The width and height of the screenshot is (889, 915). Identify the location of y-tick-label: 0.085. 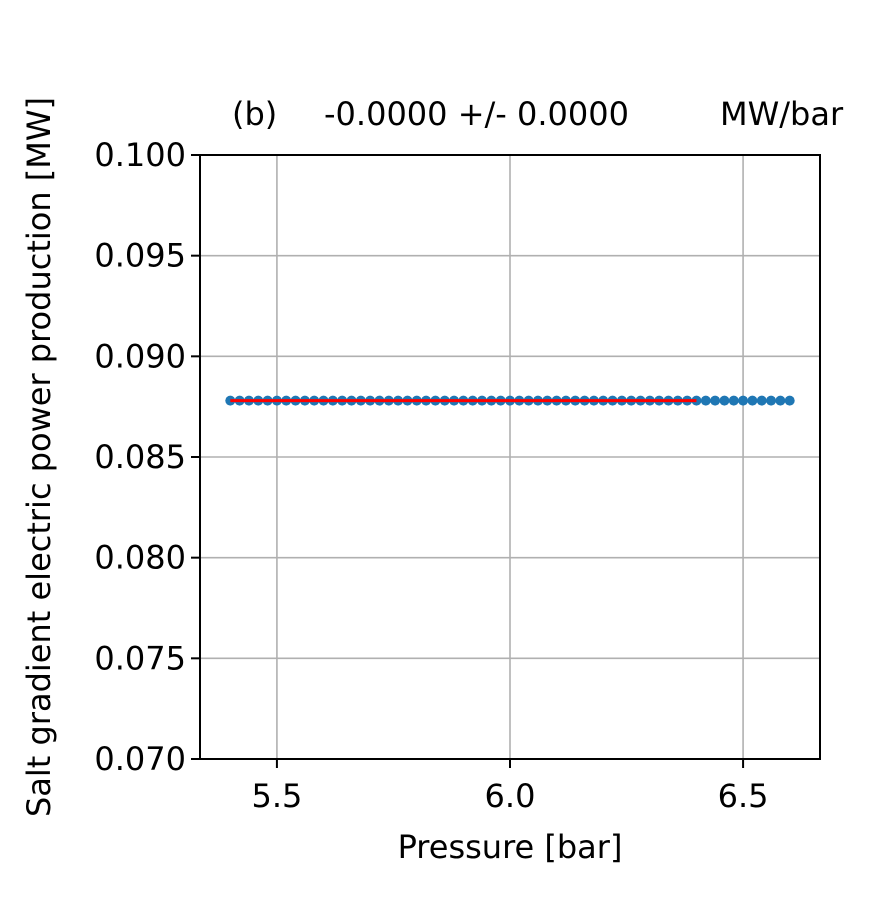
(140, 457).